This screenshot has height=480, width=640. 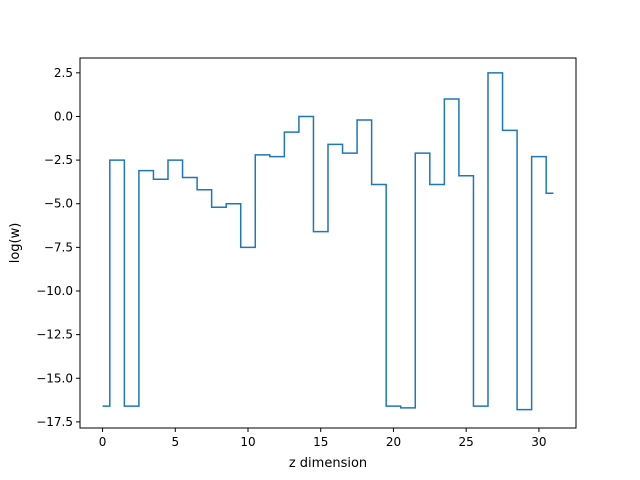 What do you see at coordinates (54, 422) in the screenshot?
I see `y-tick-label: −17.5` at bounding box center [54, 422].